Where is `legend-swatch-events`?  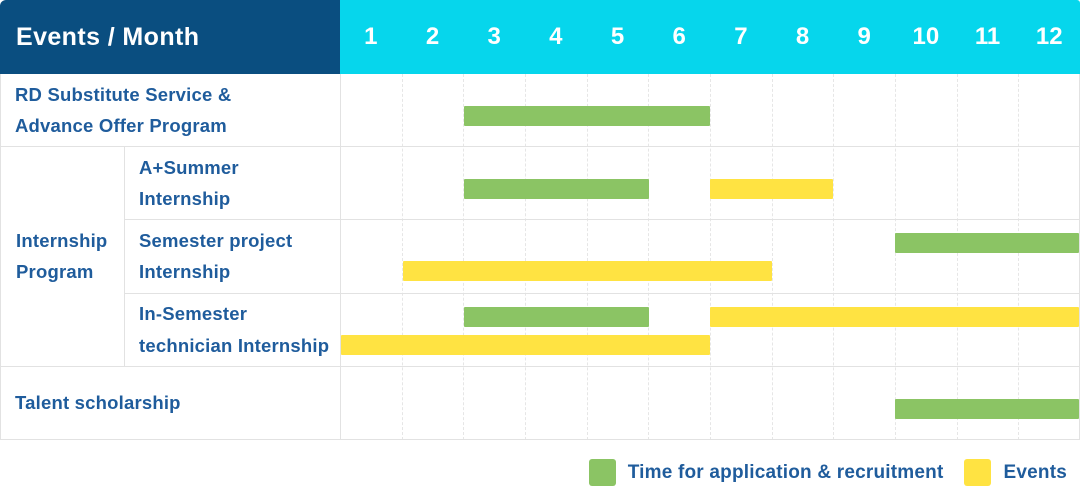 legend-swatch-events is located at coordinates (978, 472).